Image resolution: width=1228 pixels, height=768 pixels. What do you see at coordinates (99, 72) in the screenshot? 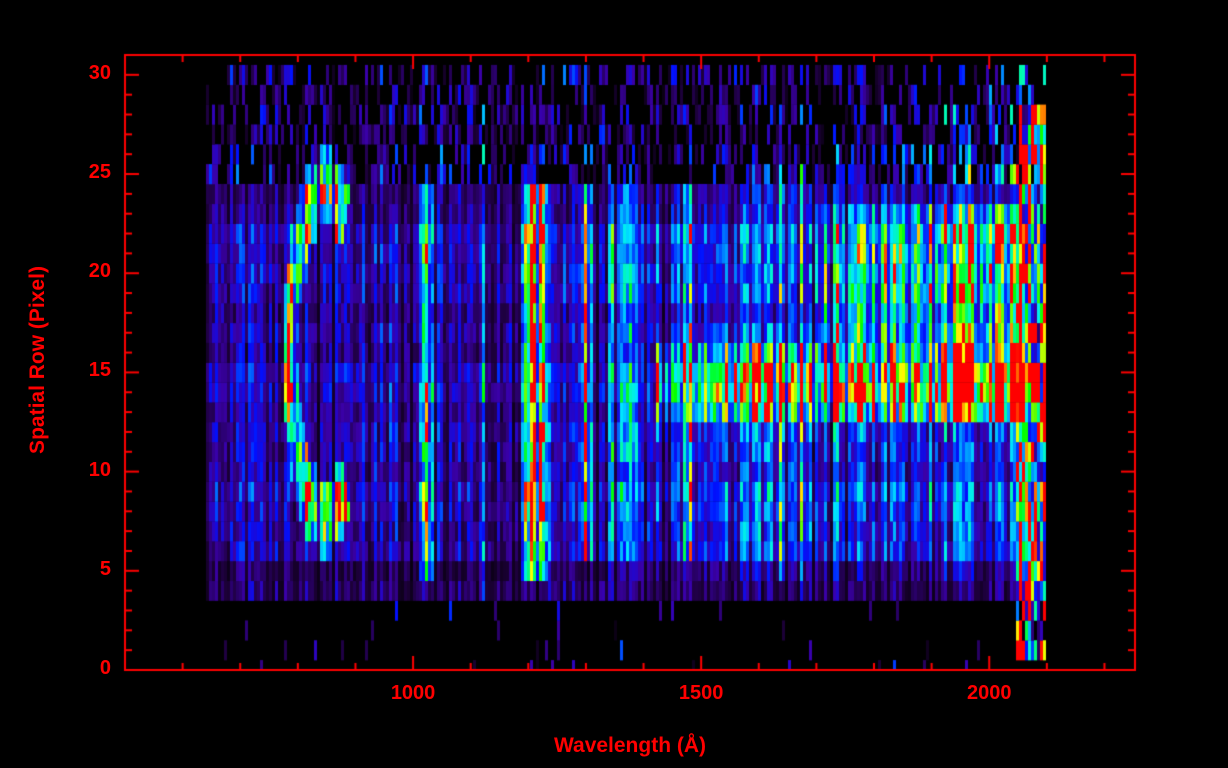
I see `y-tick-label: 30` at bounding box center [99, 72].